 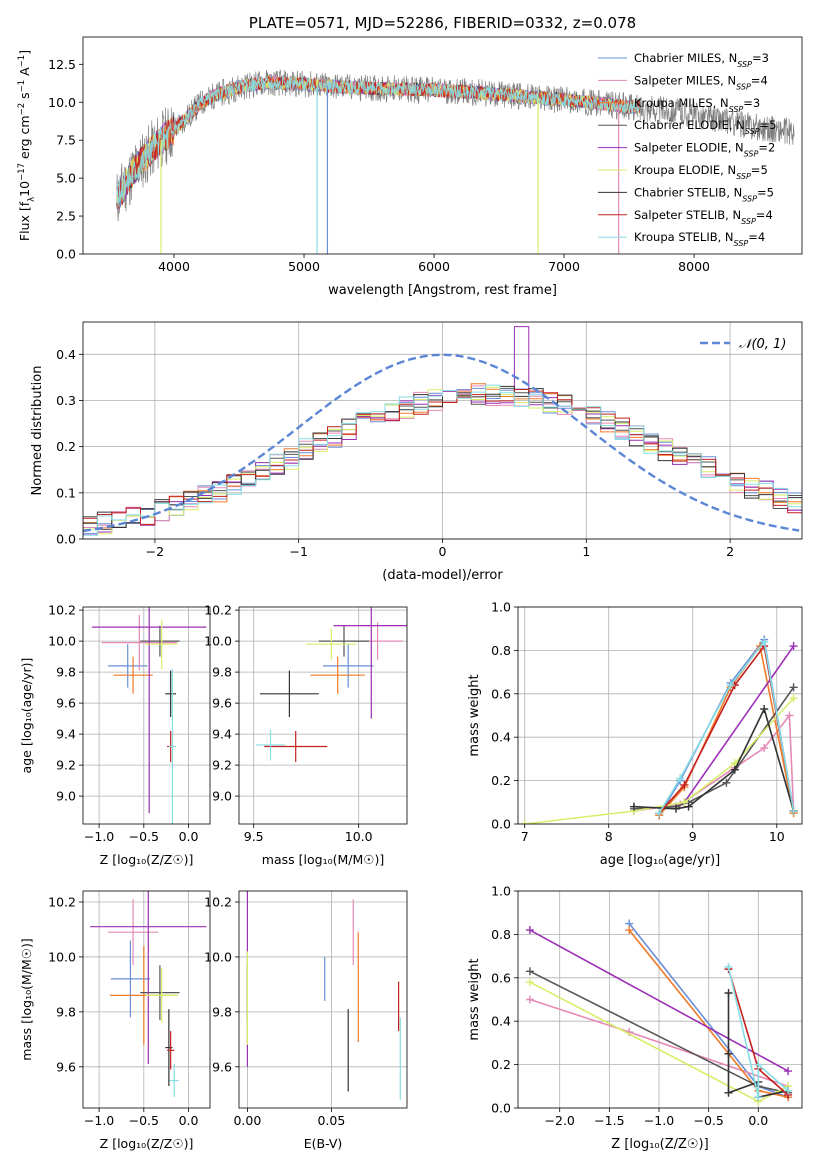 I want to click on x-tick-label: −2, so click(x=155, y=551).